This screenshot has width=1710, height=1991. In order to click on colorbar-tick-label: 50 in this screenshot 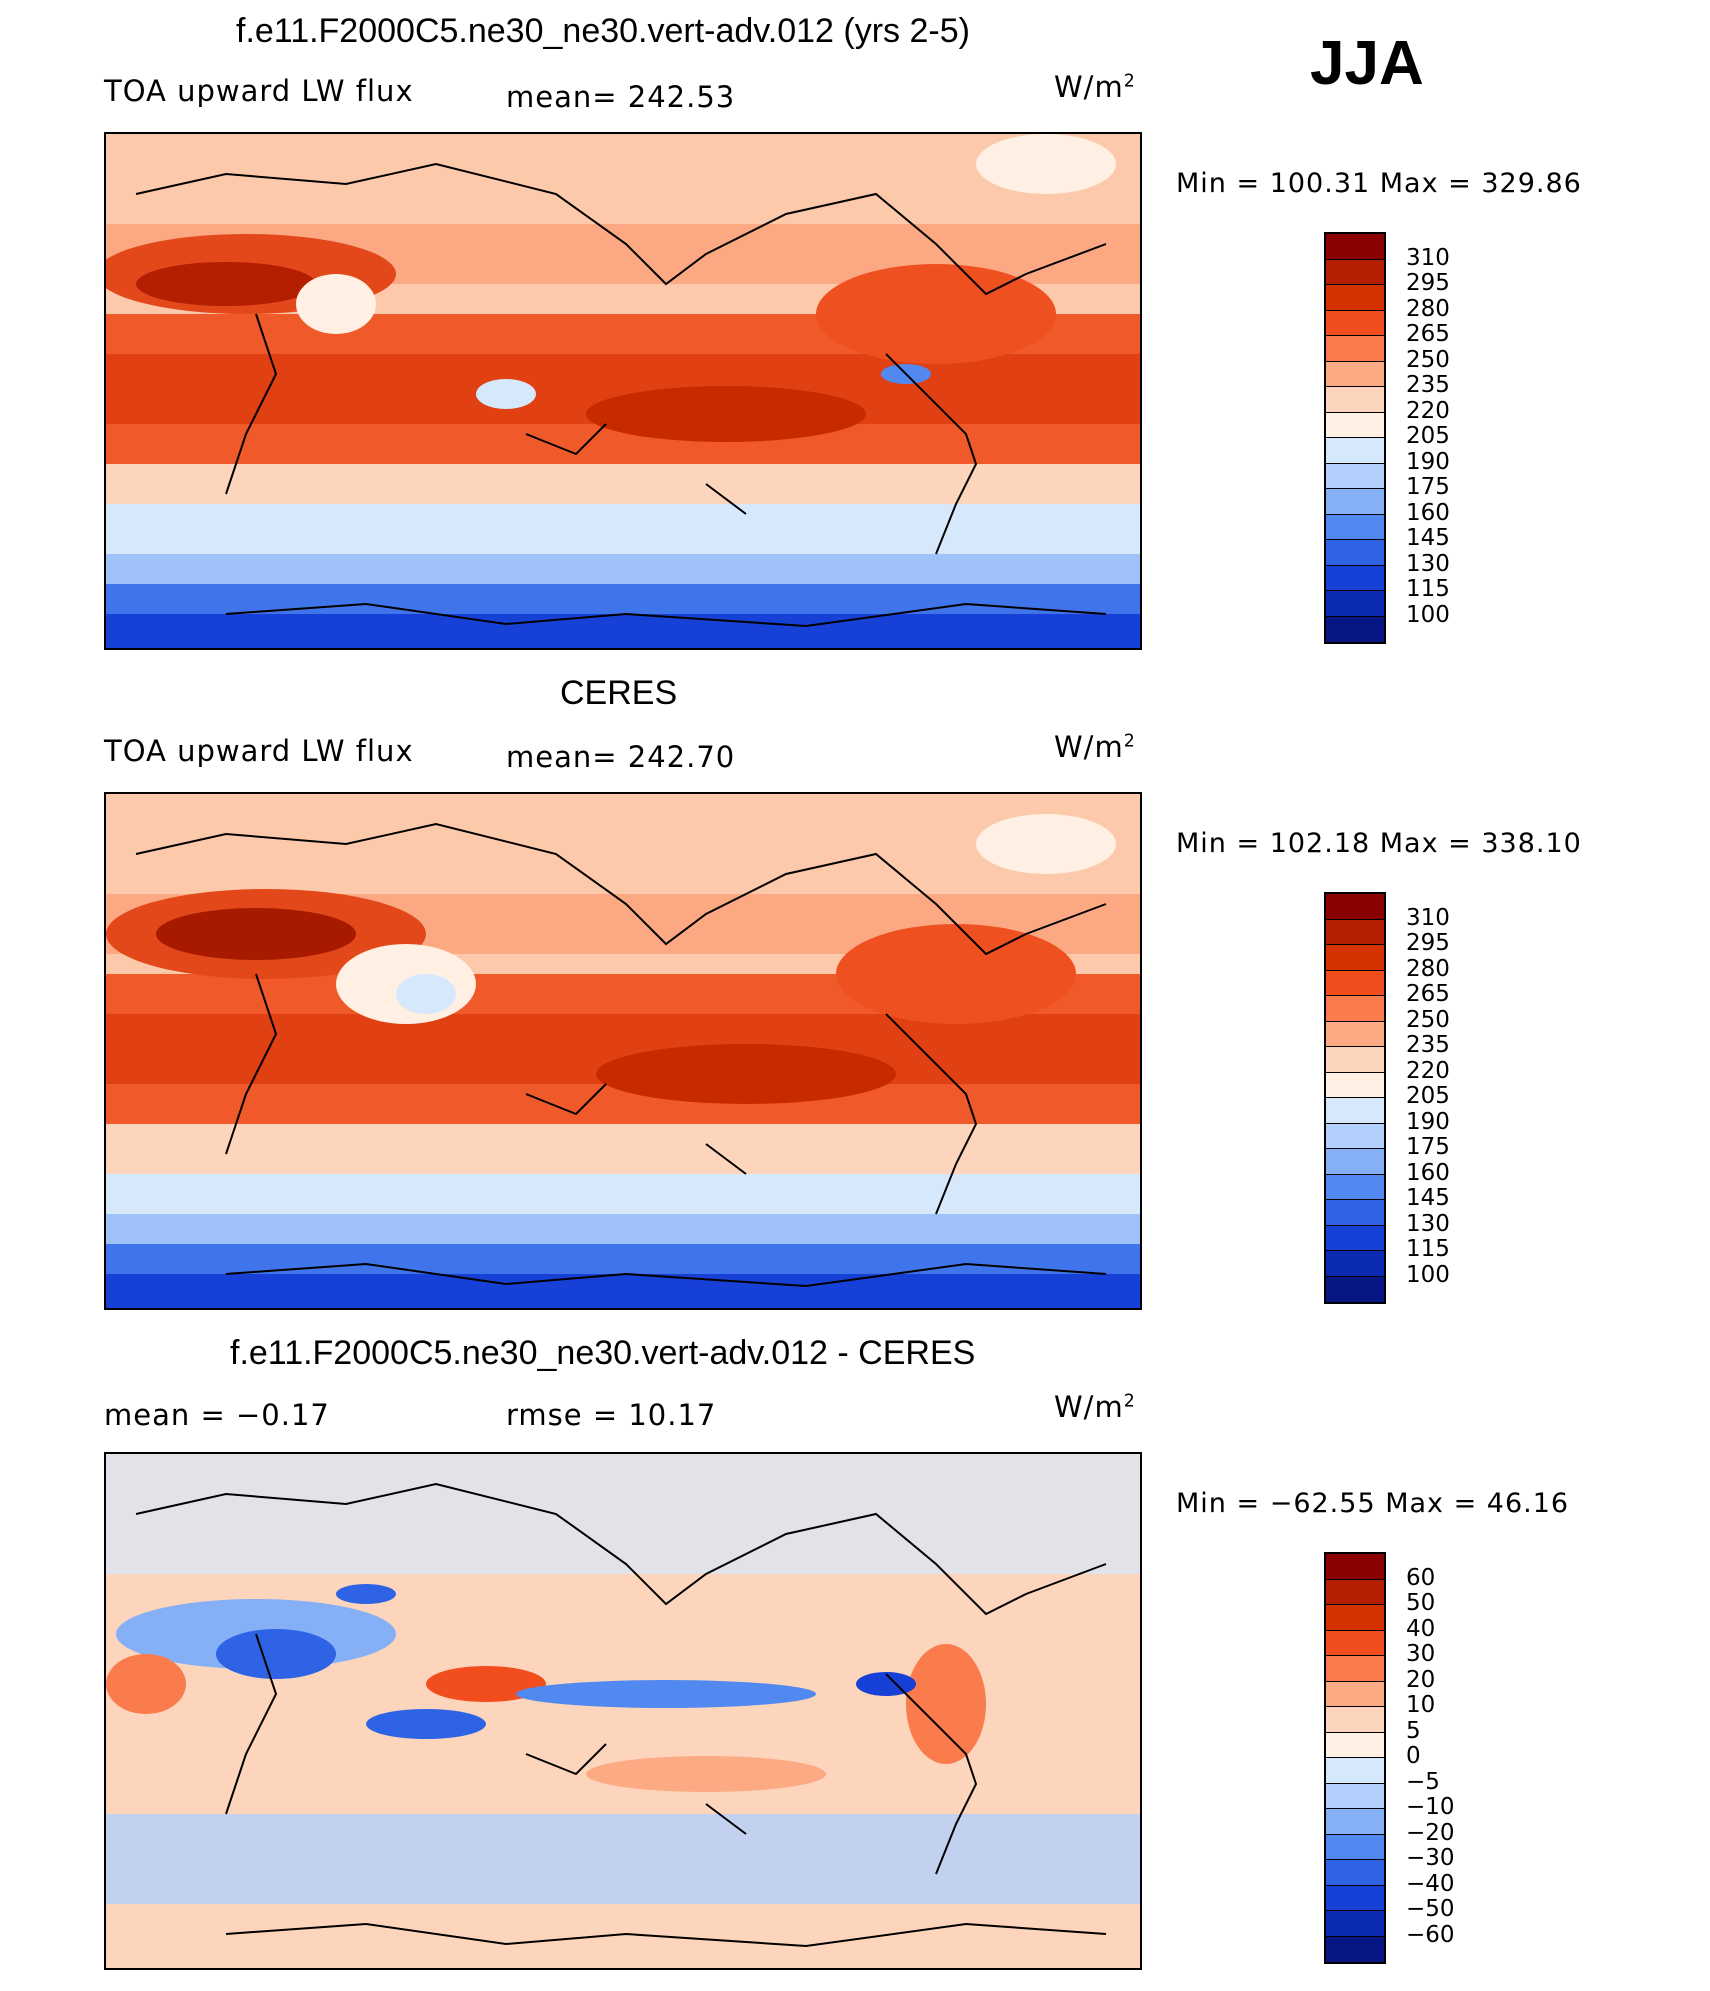, I will do `click(1421, 1603)`.